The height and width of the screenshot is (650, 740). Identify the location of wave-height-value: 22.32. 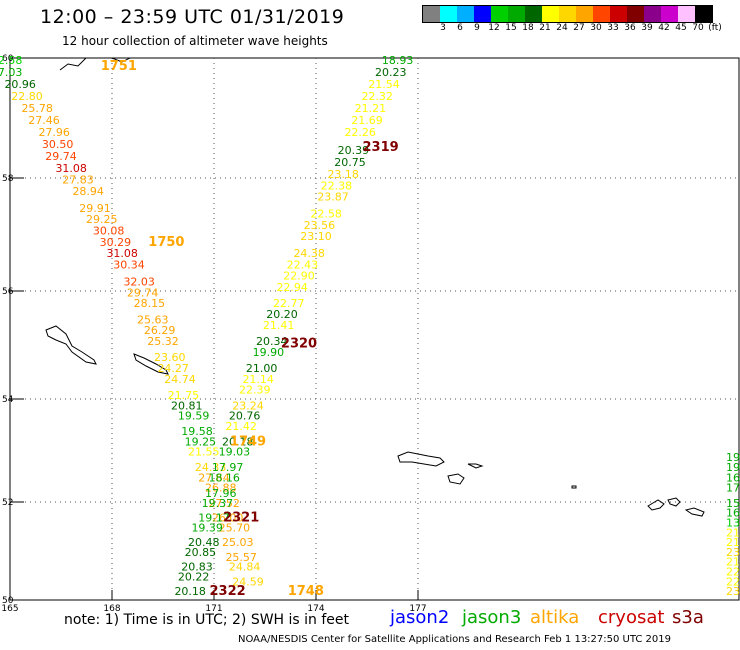
(377, 96).